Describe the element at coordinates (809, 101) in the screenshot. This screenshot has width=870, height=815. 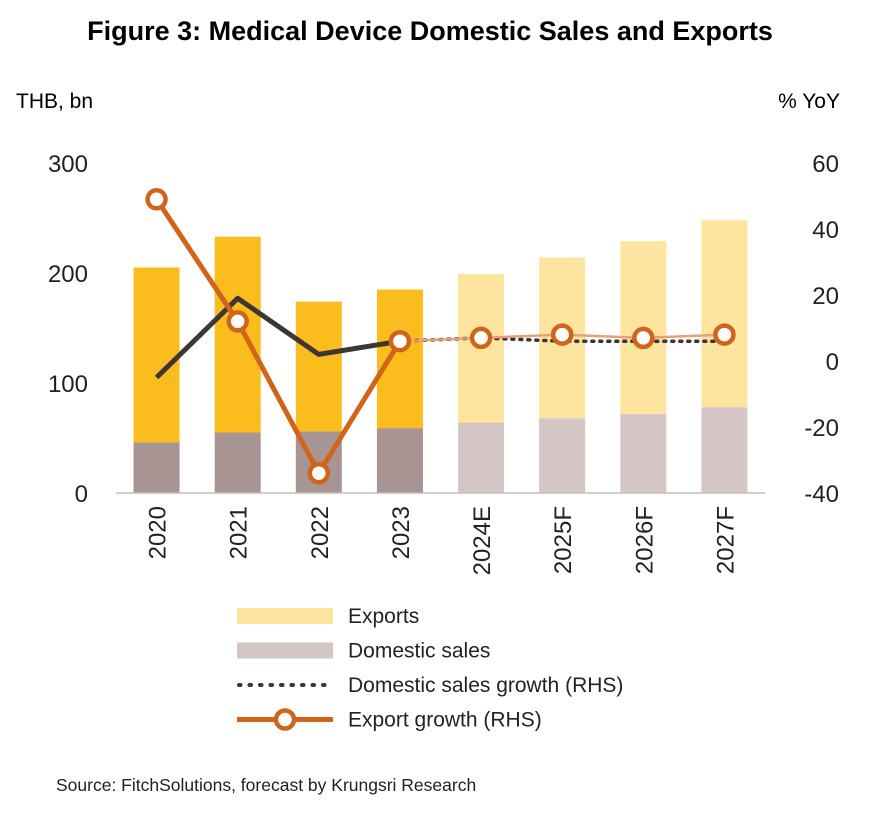
I see `right-axis-unit: % YoY` at that location.